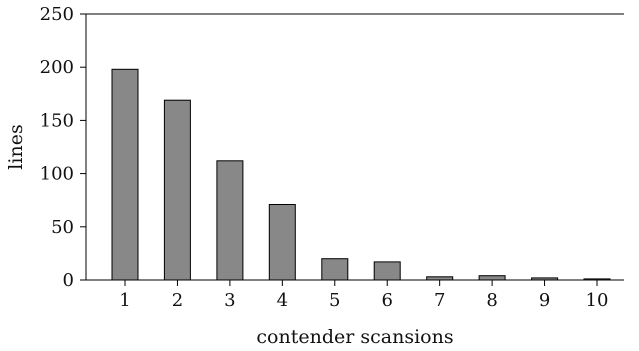  What do you see at coordinates (282, 300) in the screenshot?
I see `x-tick-label-4: 4` at bounding box center [282, 300].